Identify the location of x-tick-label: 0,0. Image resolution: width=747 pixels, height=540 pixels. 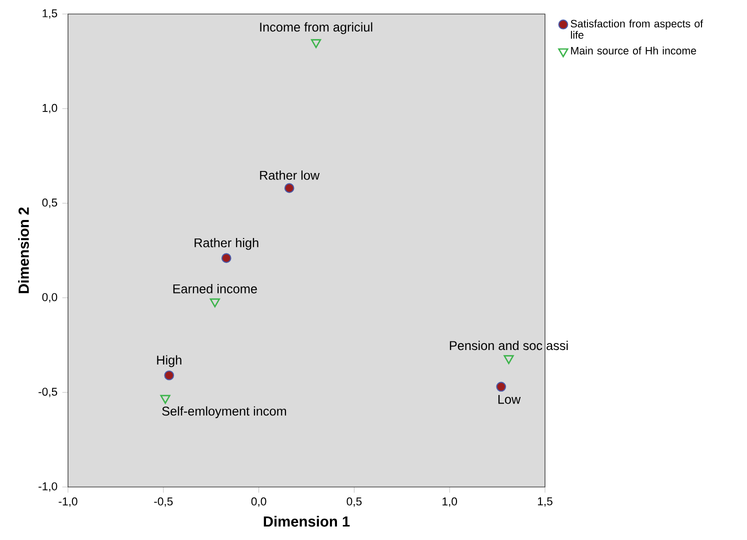
(258, 502).